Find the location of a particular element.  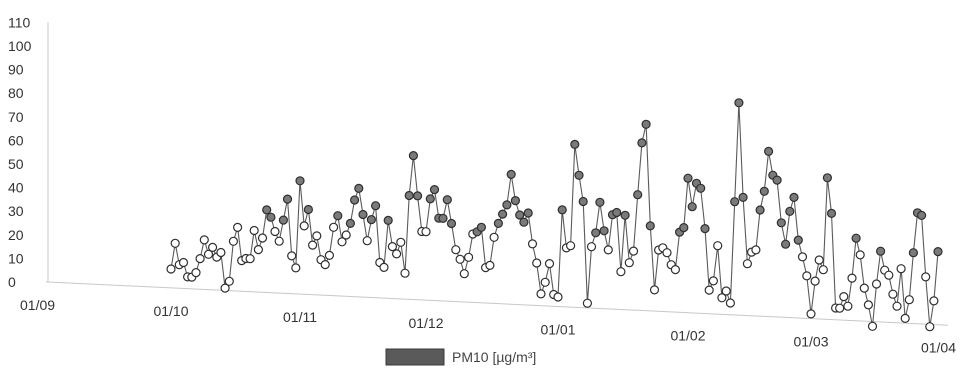

legend-label-pm10: PM10 [µg/m³] is located at coordinates (494, 357).